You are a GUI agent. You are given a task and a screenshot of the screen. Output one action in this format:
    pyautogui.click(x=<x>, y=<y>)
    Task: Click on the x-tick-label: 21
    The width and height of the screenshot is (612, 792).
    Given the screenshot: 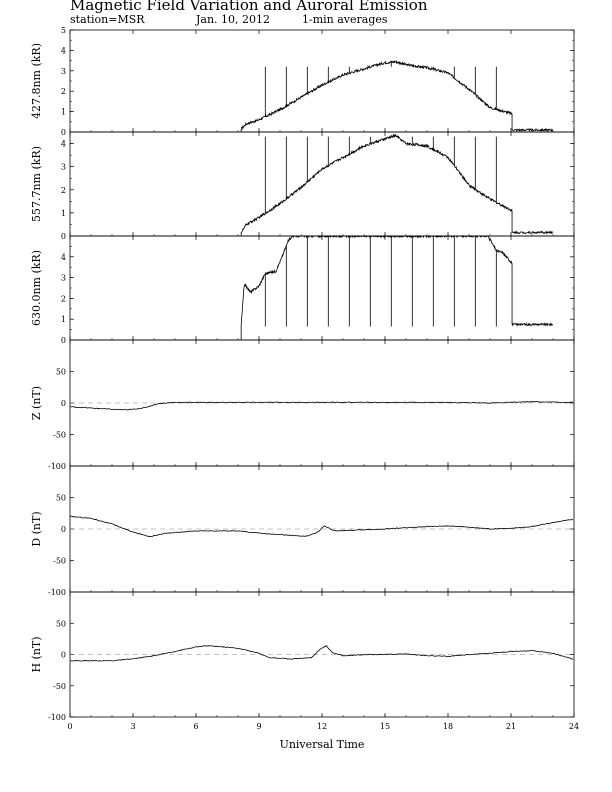 What is the action you would take?
    pyautogui.click(x=511, y=726)
    